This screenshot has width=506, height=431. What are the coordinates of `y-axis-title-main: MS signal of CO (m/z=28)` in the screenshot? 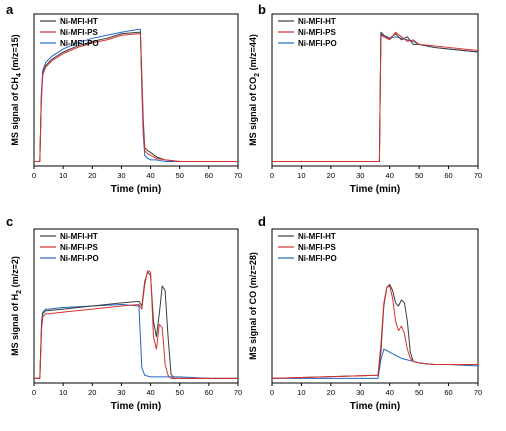 It's located at (253, 306).